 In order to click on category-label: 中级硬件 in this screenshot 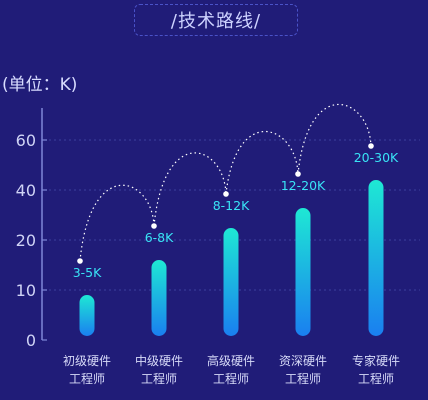, I will do `click(159, 360)`.